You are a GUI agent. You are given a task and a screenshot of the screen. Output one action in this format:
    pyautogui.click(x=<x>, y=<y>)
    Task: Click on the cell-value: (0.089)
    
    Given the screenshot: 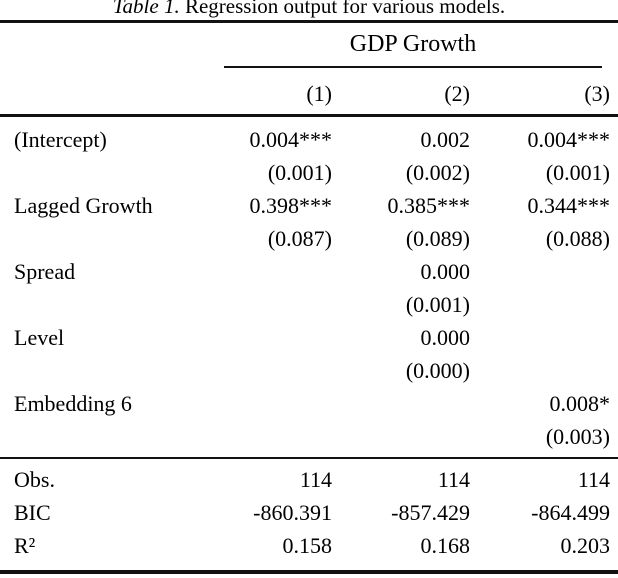 What is the action you would take?
    pyautogui.click(x=437, y=238)
    